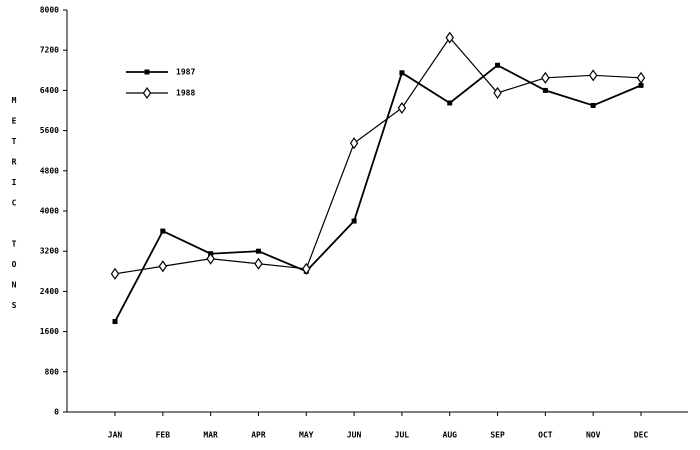 The height and width of the screenshot is (450, 700). What do you see at coordinates (185, 93) in the screenshot?
I see `legend-label: 1988` at bounding box center [185, 93].